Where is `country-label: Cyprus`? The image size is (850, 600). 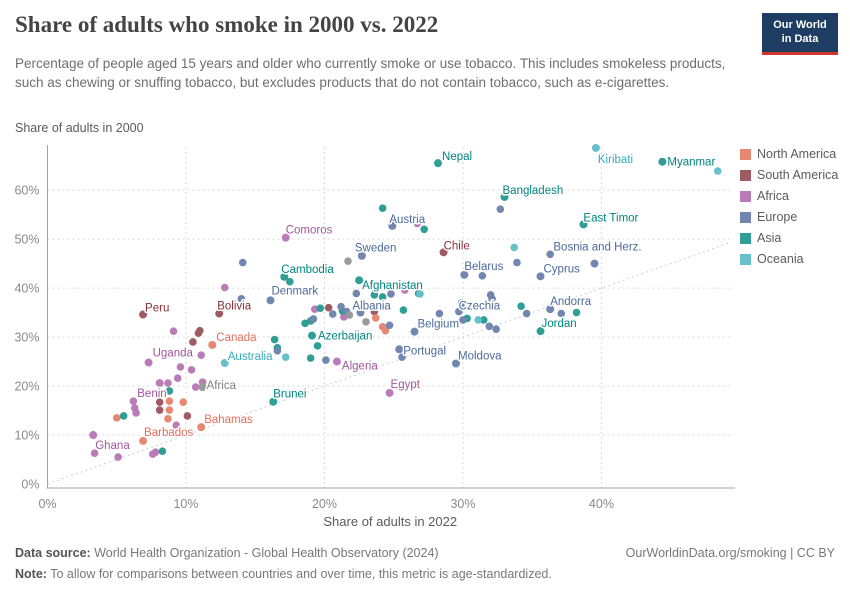 country-label: Cyprus is located at coordinates (562, 269).